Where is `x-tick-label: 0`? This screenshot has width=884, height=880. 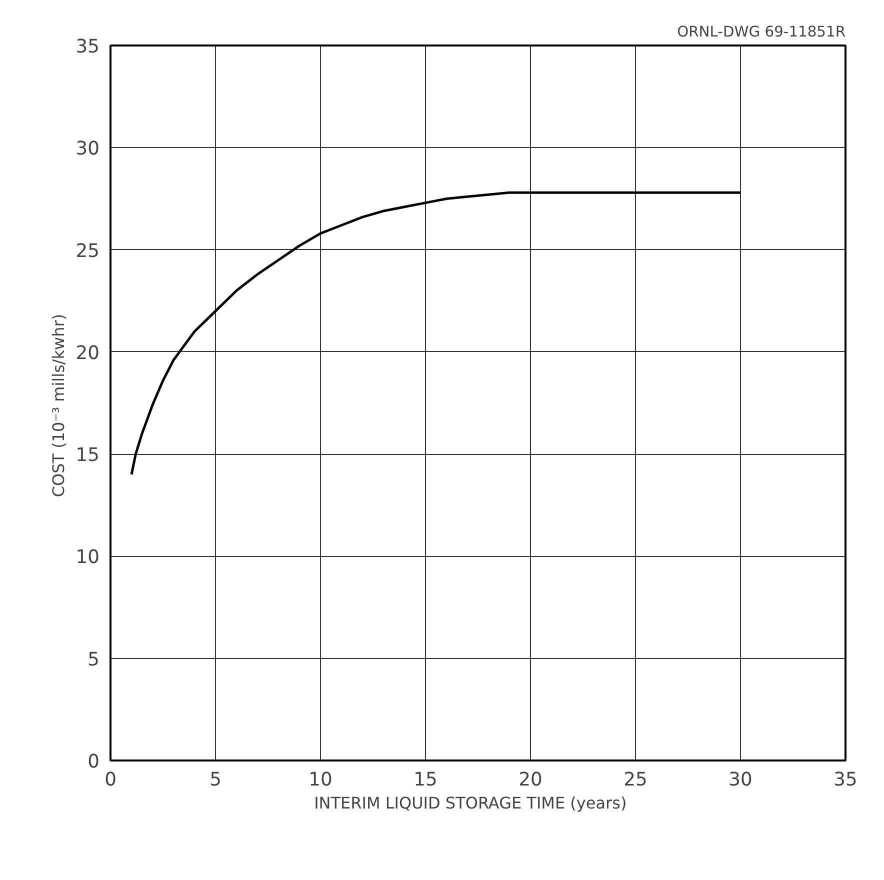
x-tick-label: 0 is located at coordinates (110, 780).